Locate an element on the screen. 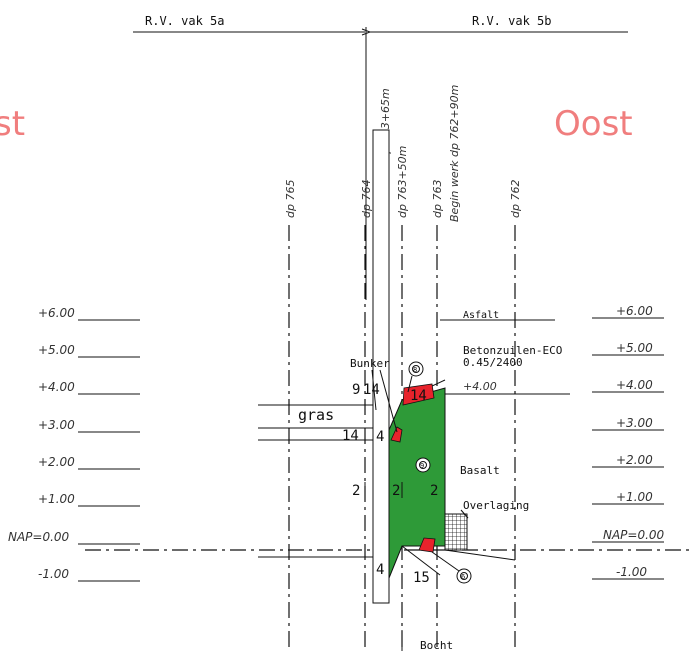 The image size is (691, 651). marker-2-right: 2 is located at coordinates (434, 491).